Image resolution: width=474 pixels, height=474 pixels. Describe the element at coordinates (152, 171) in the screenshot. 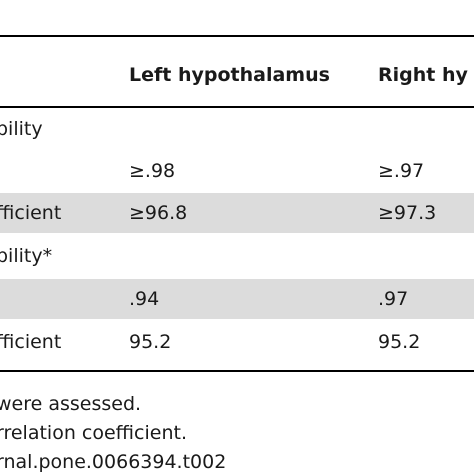

I see `cell-left-value: ≥.98` at that location.